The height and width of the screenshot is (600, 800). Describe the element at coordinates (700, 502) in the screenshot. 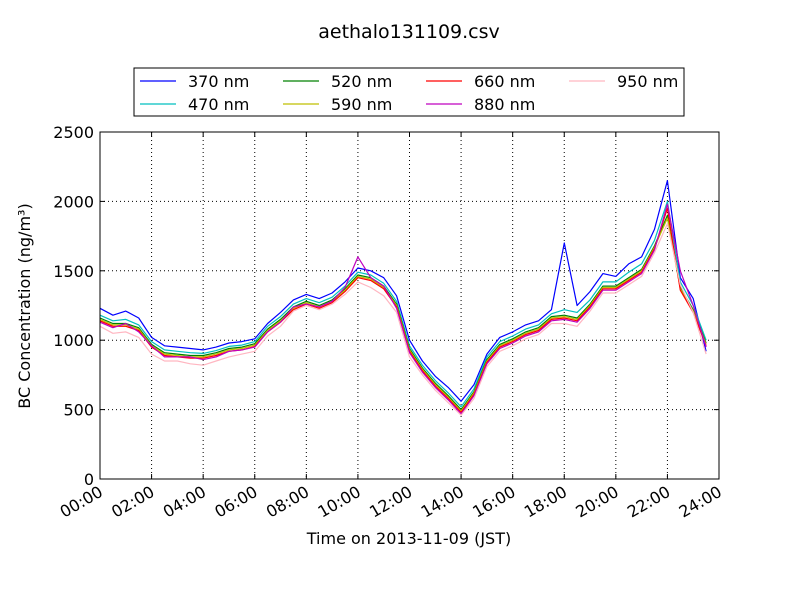

I see `x-tick-label: 24:00` at that location.